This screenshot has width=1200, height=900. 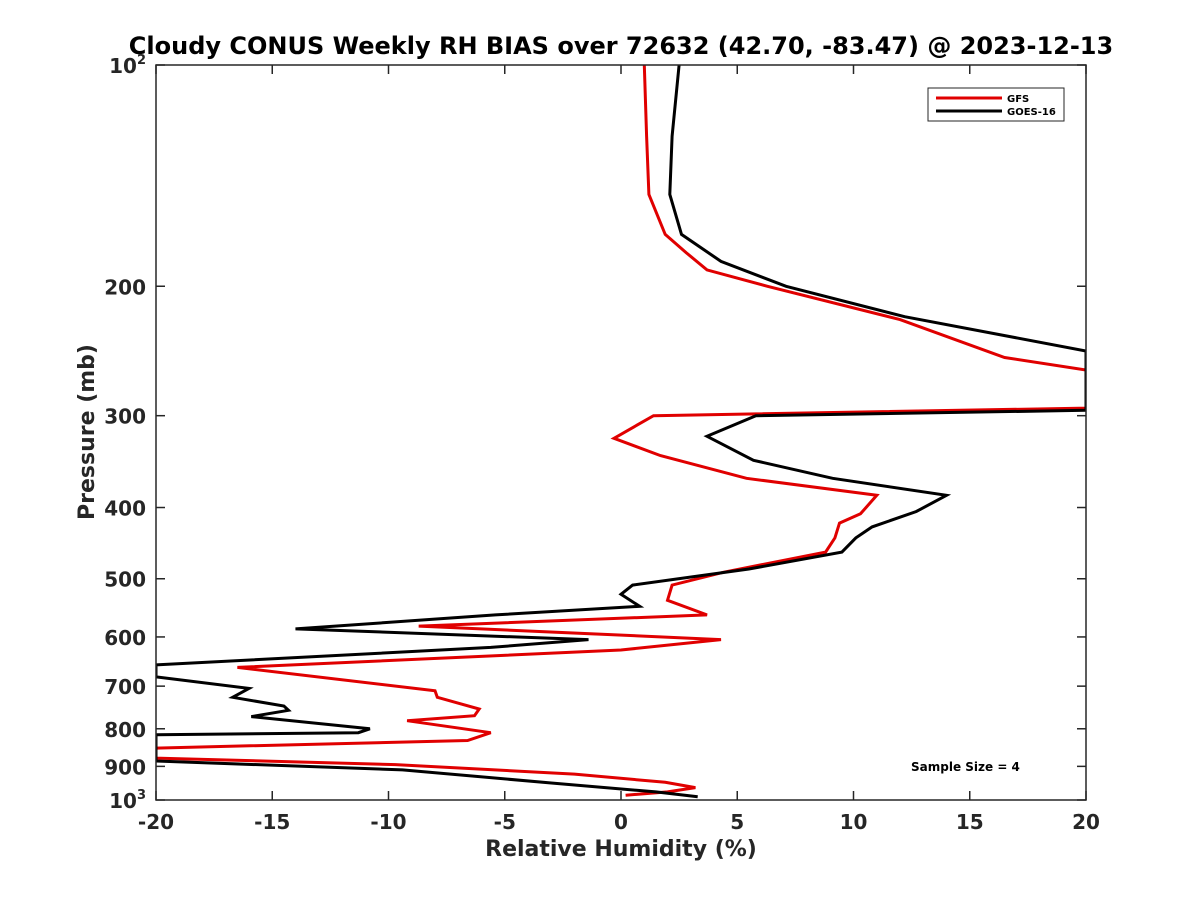 What do you see at coordinates (1018, 99) in the screenshot?
I see `legend-label-gfs: GFS` at bounding box center [1018, 99].